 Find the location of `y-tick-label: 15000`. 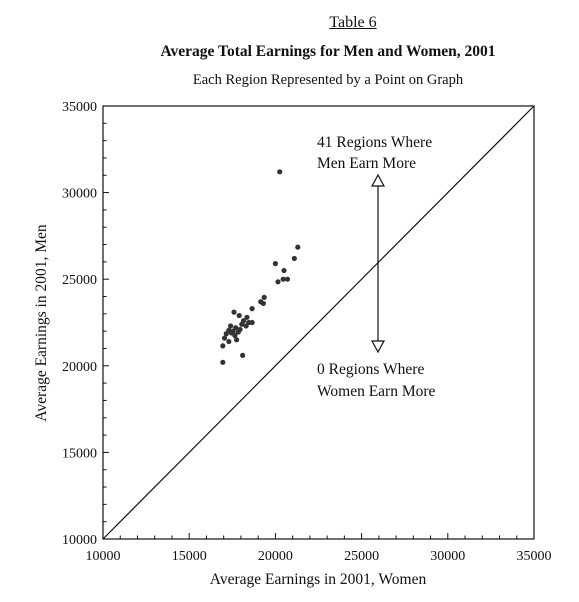

y-tick-label: 15000 is located at coordinates (79, 453).